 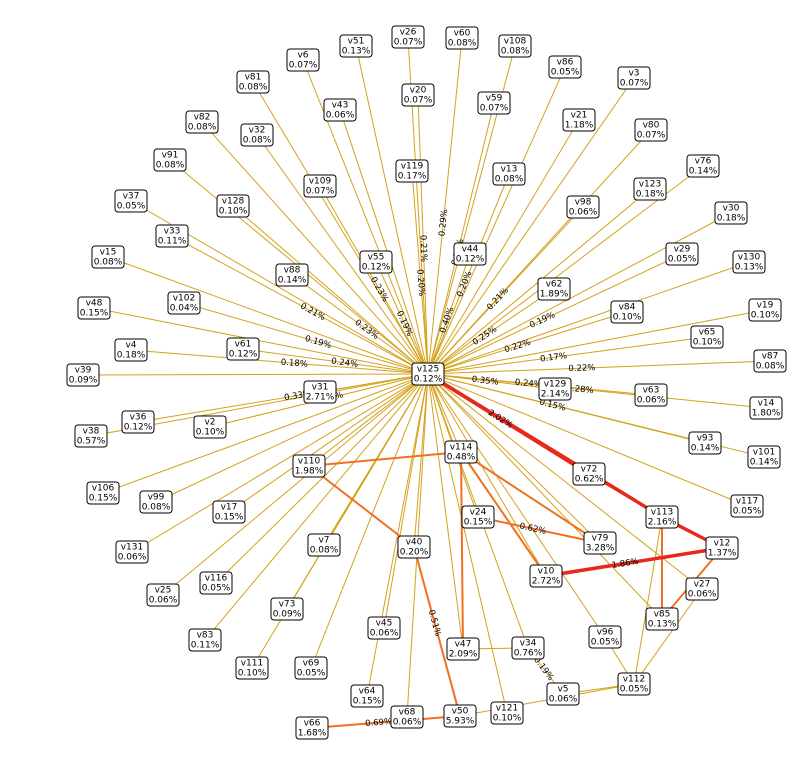 What do you see at coordinates (243, 355) in the screenshot?
I see `node-value: 0.12%` at bounding box center [243, 355].